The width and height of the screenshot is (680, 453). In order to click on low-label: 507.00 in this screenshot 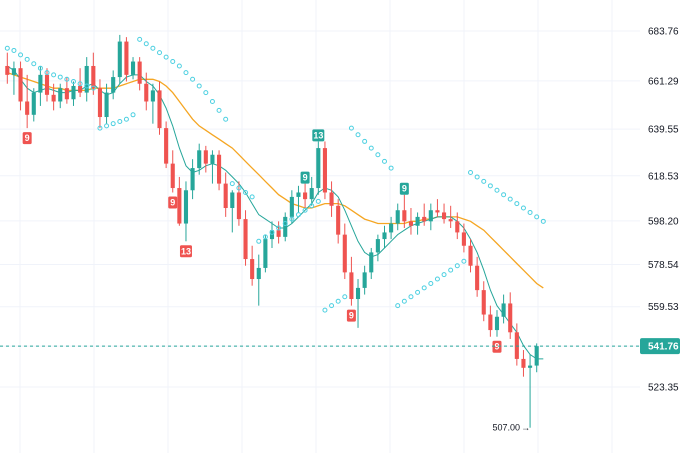, I will do `click(507, 428)`.